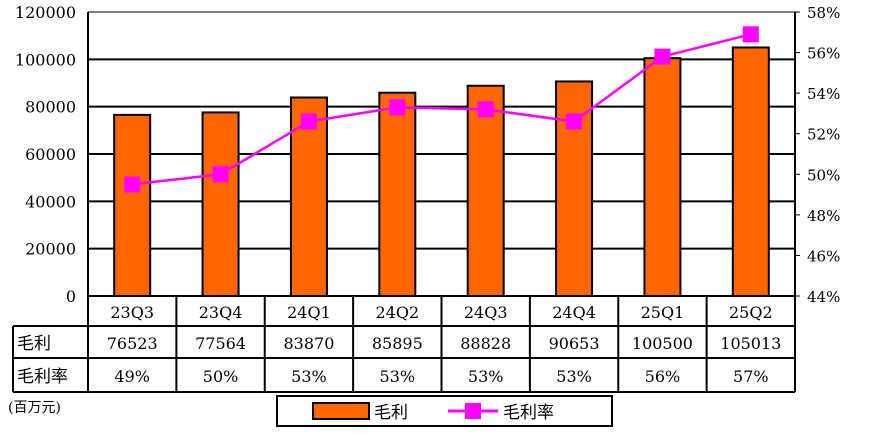 The width and height of the screenshot is (872, 436). What do you see at coordinates (823, 216) in the screenshot?
I see `right-axis-tick: 48%` at bounding box center [823, 216].